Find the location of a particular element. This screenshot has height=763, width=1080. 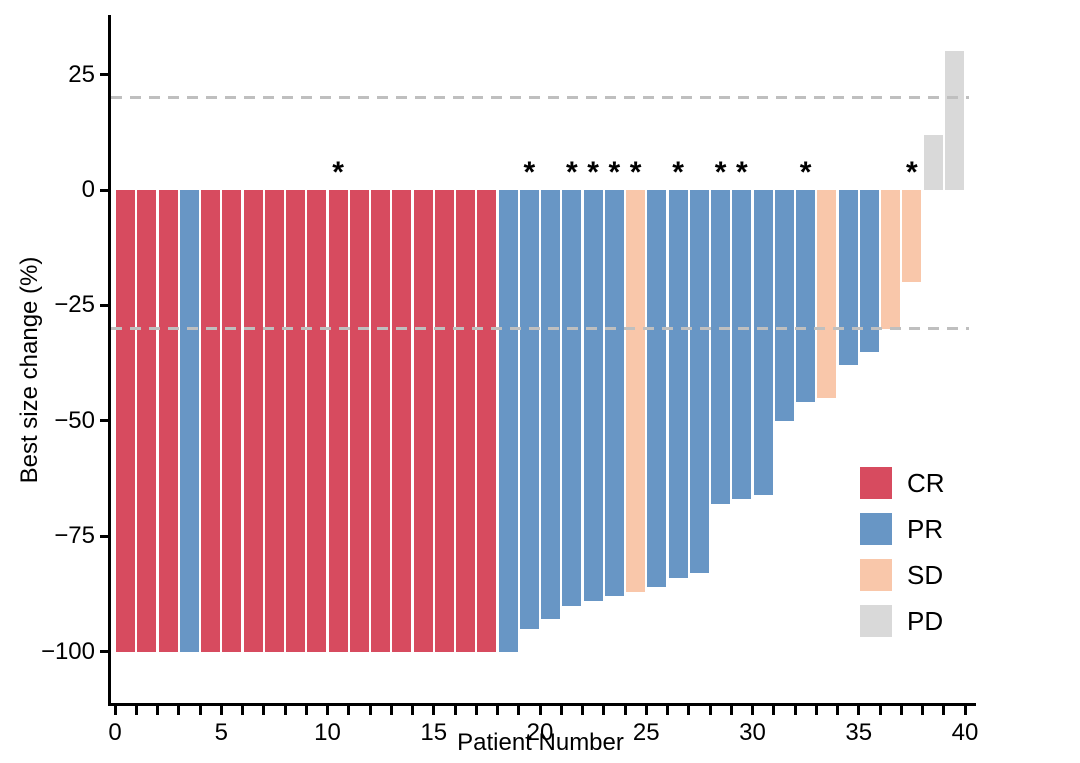

legend-item-pr: PR is located at coordinates (902, 529).